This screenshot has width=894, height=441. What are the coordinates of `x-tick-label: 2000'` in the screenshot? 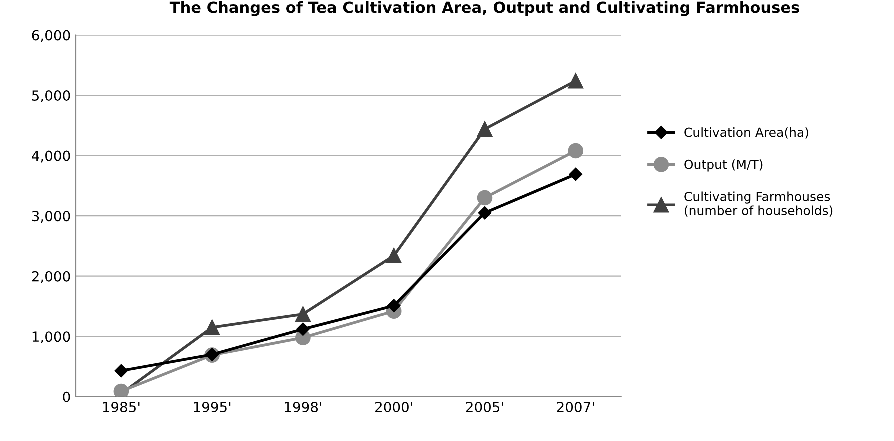 It's located at (394, 407).